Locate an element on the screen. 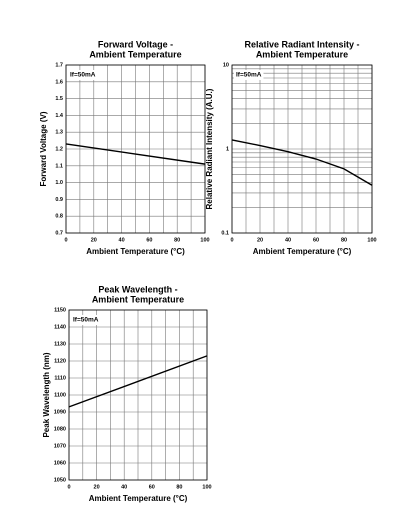 This screenshot has height=506, width=407. y-tick-label: 1.5 is located at coordinates (59, 99).